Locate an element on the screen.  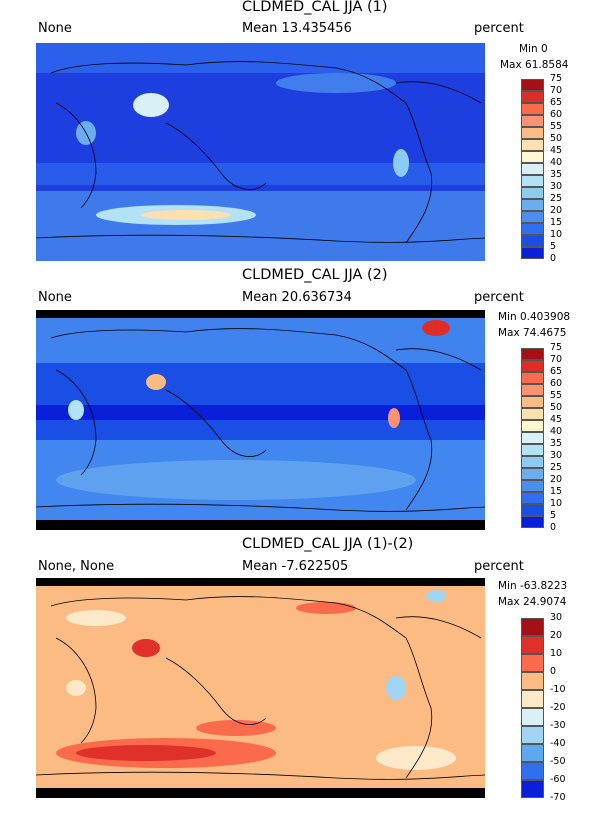
colorbar-tick-label: -50 is located at coordinates (558, 761).